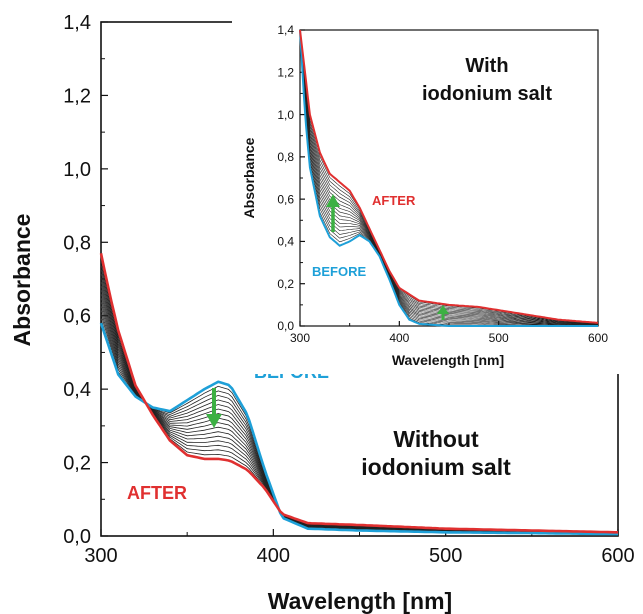 This screenshot has height=614, width=643. I want to click on main-y-tick-label: 1,4, so click(77, 23).